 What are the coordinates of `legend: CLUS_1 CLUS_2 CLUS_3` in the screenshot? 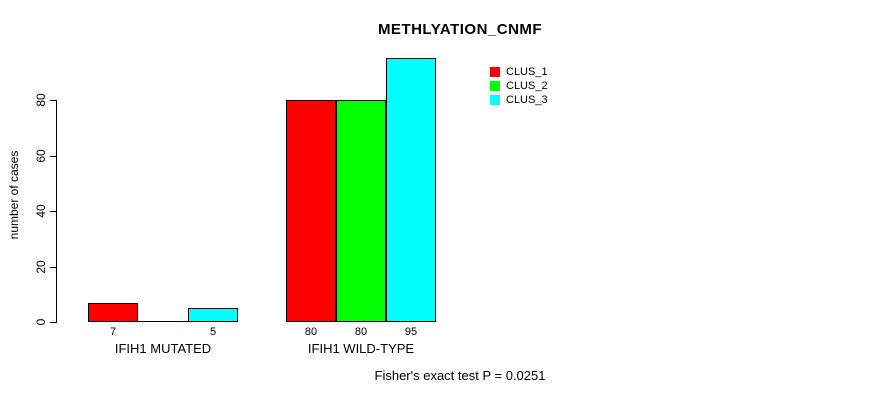 It's located at (519, 86).